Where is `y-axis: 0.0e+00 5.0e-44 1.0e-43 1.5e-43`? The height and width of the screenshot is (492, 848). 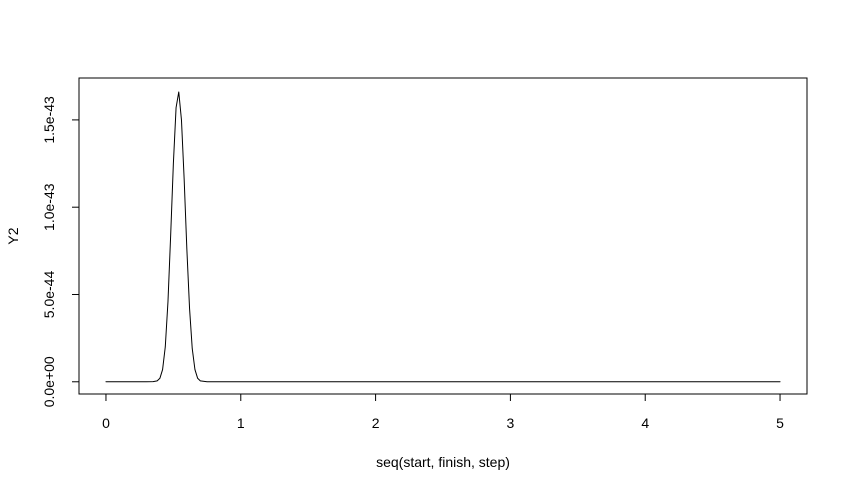 y-axis: 0.0e+00 5.0e-44 1.0e-43 1.5e-43 is located at coordinates (60, 251).